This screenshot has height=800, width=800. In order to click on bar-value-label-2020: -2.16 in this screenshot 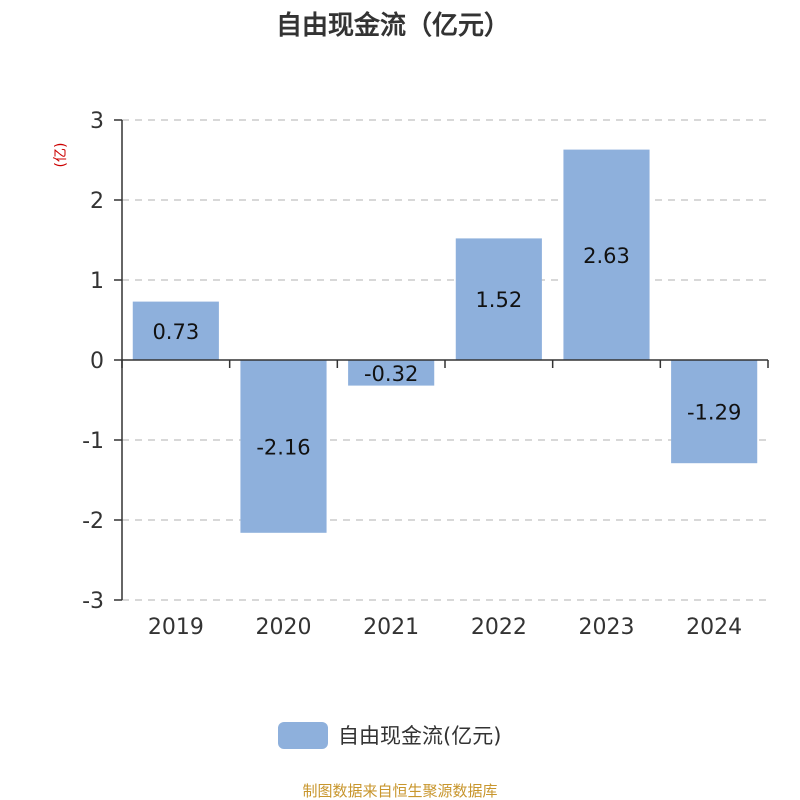, I will do `click(283, 447)`.